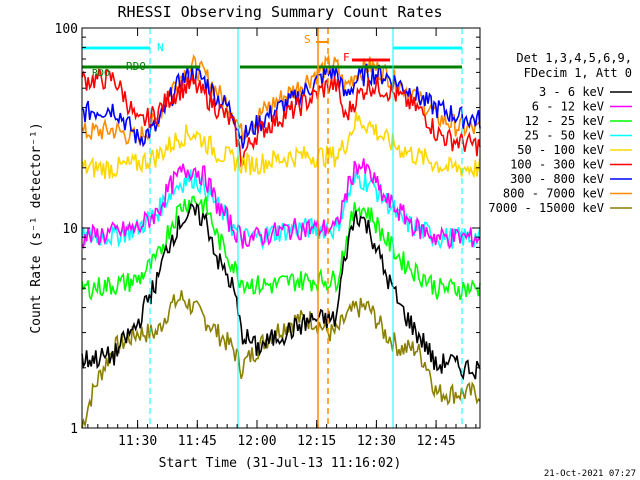 This screenshot has height=480, width=640. Describe the element at coordinates (36, 227) in the screenshot. I see `y-axis-label: Count Rate (s⁻¹ detector⁻¹)` at that location.